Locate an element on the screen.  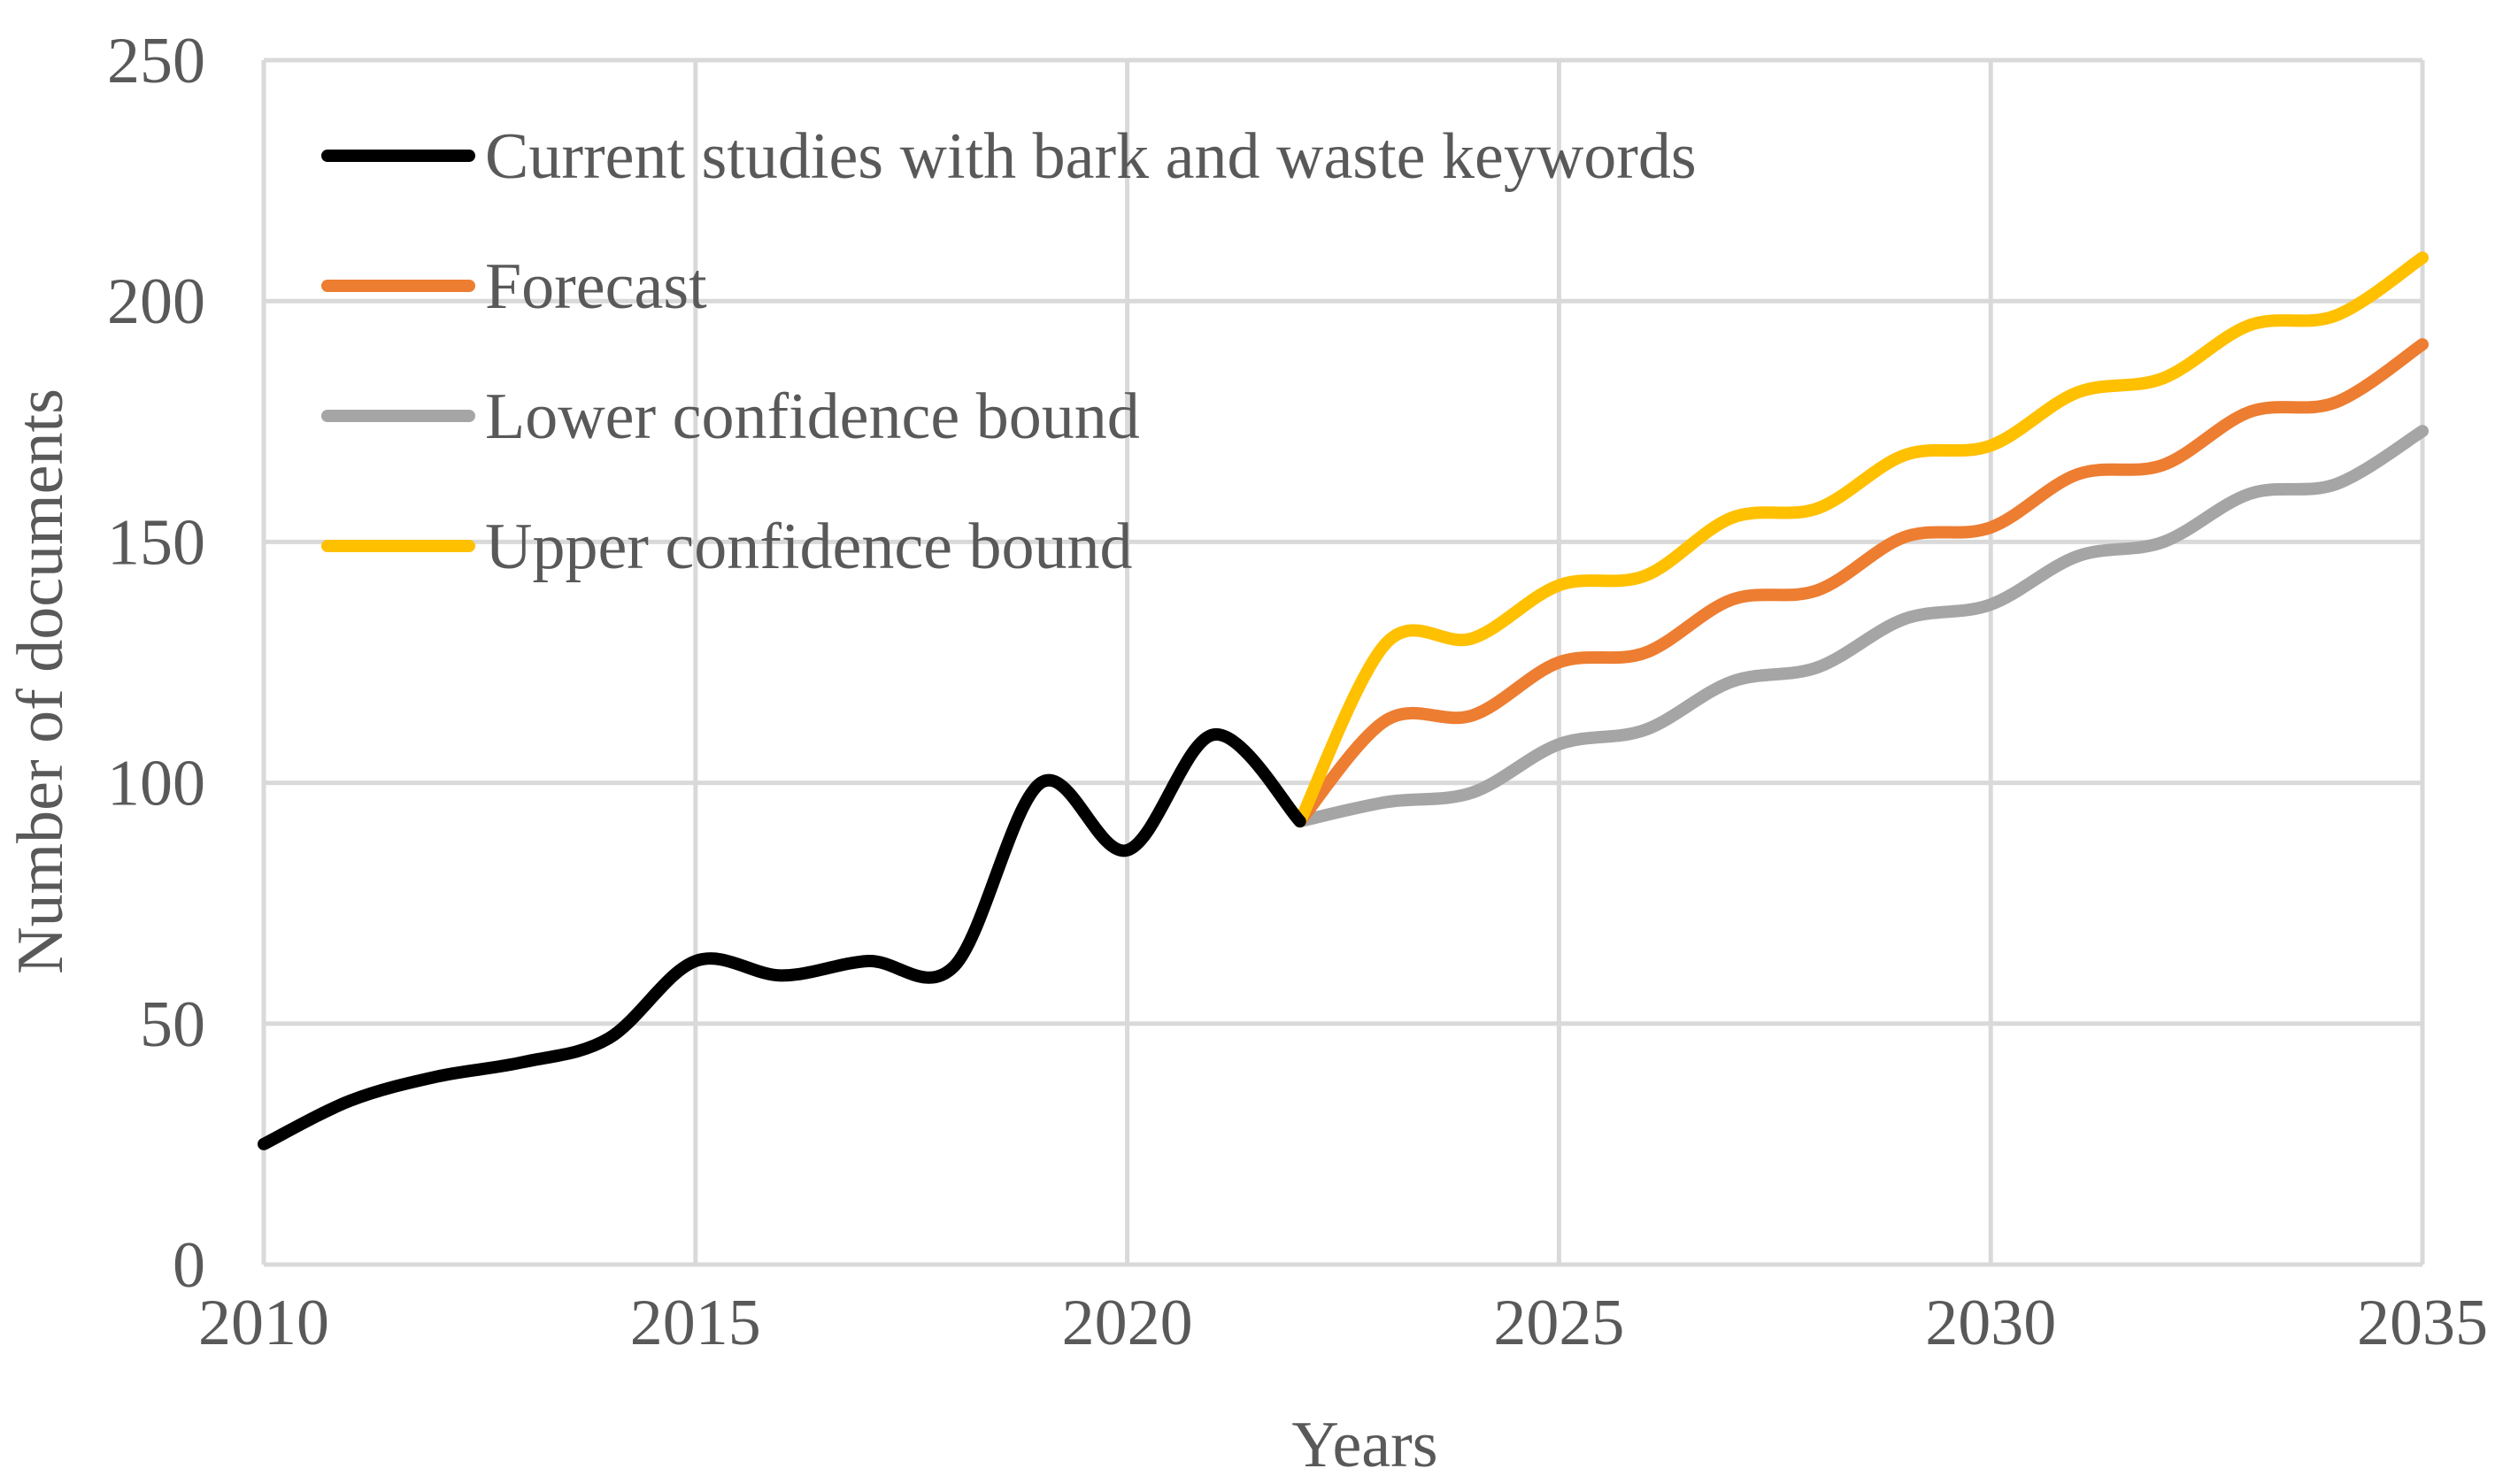
x-tick-label: 2025 is located at coordinates (1558, 1323).